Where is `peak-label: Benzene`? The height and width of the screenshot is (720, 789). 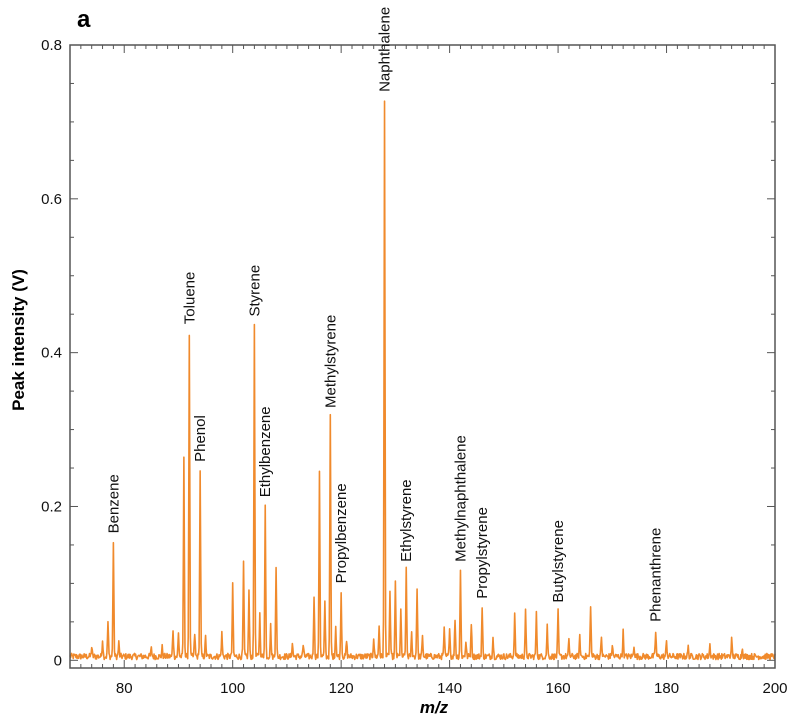
peak-label: Benzene is located at coordinates (113, 503).